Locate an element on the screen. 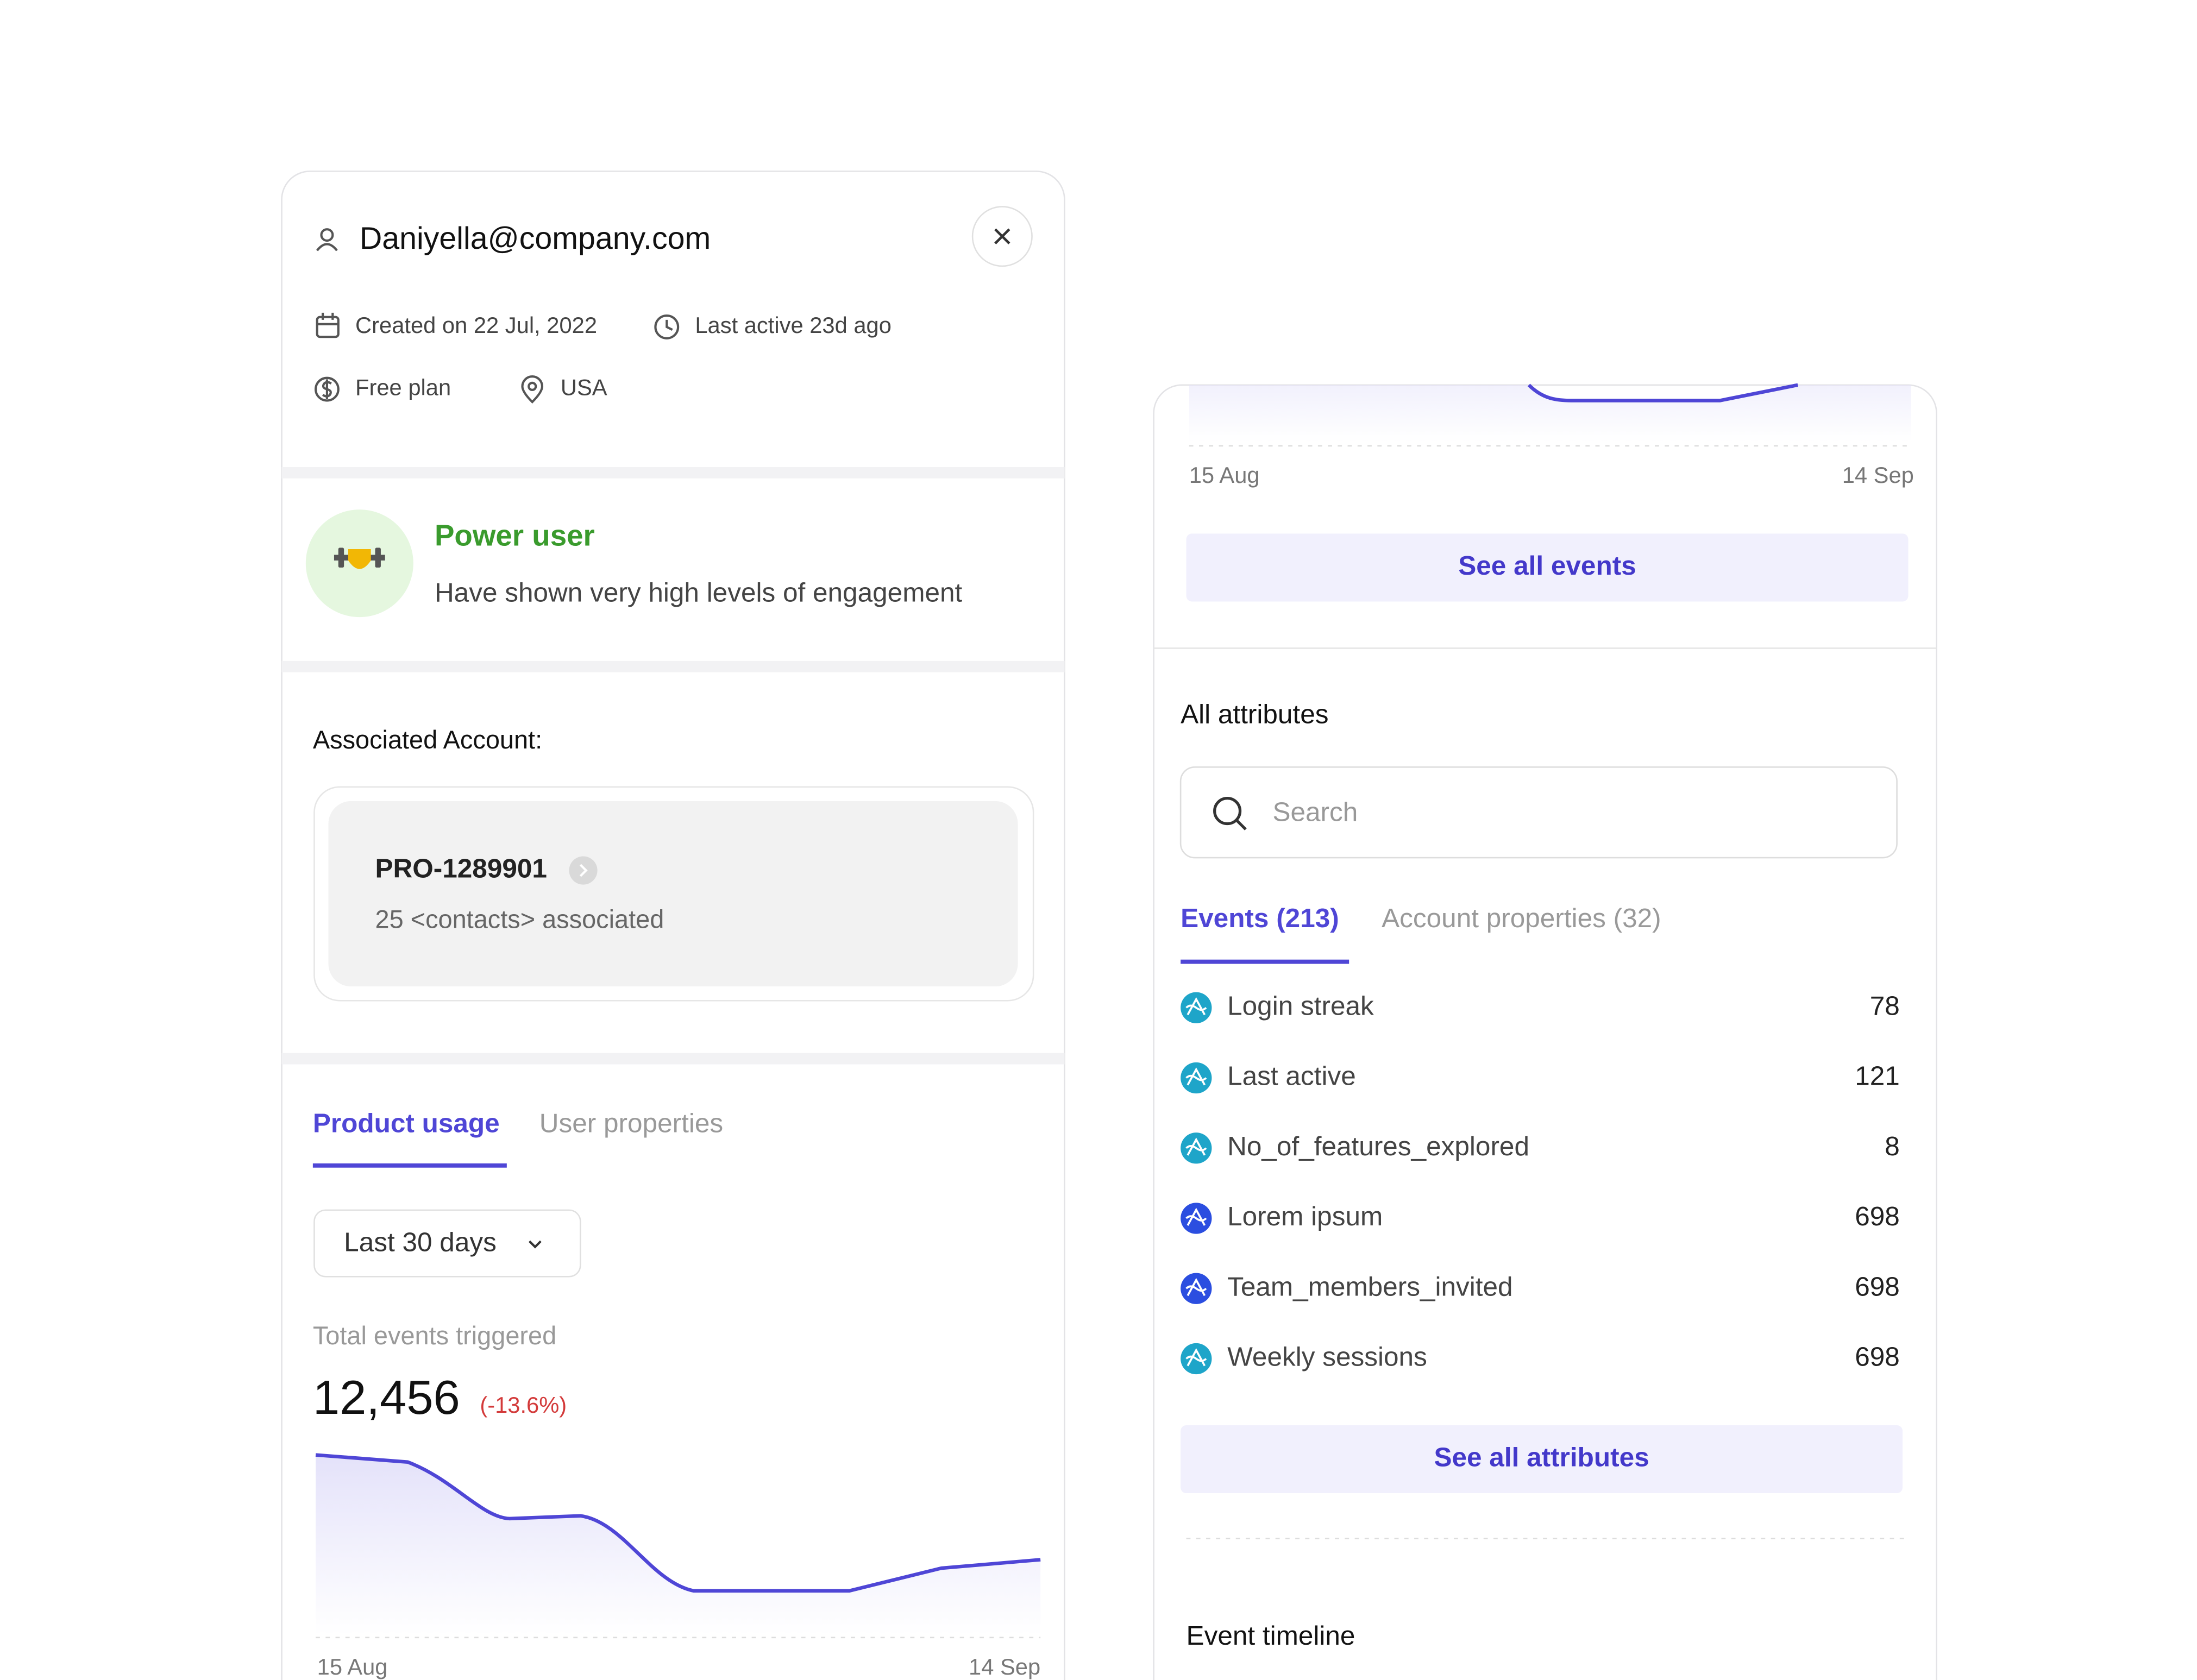 The width and height of the screenshot is (2197, 1680). account-inner is located at coordinates (673, 894).